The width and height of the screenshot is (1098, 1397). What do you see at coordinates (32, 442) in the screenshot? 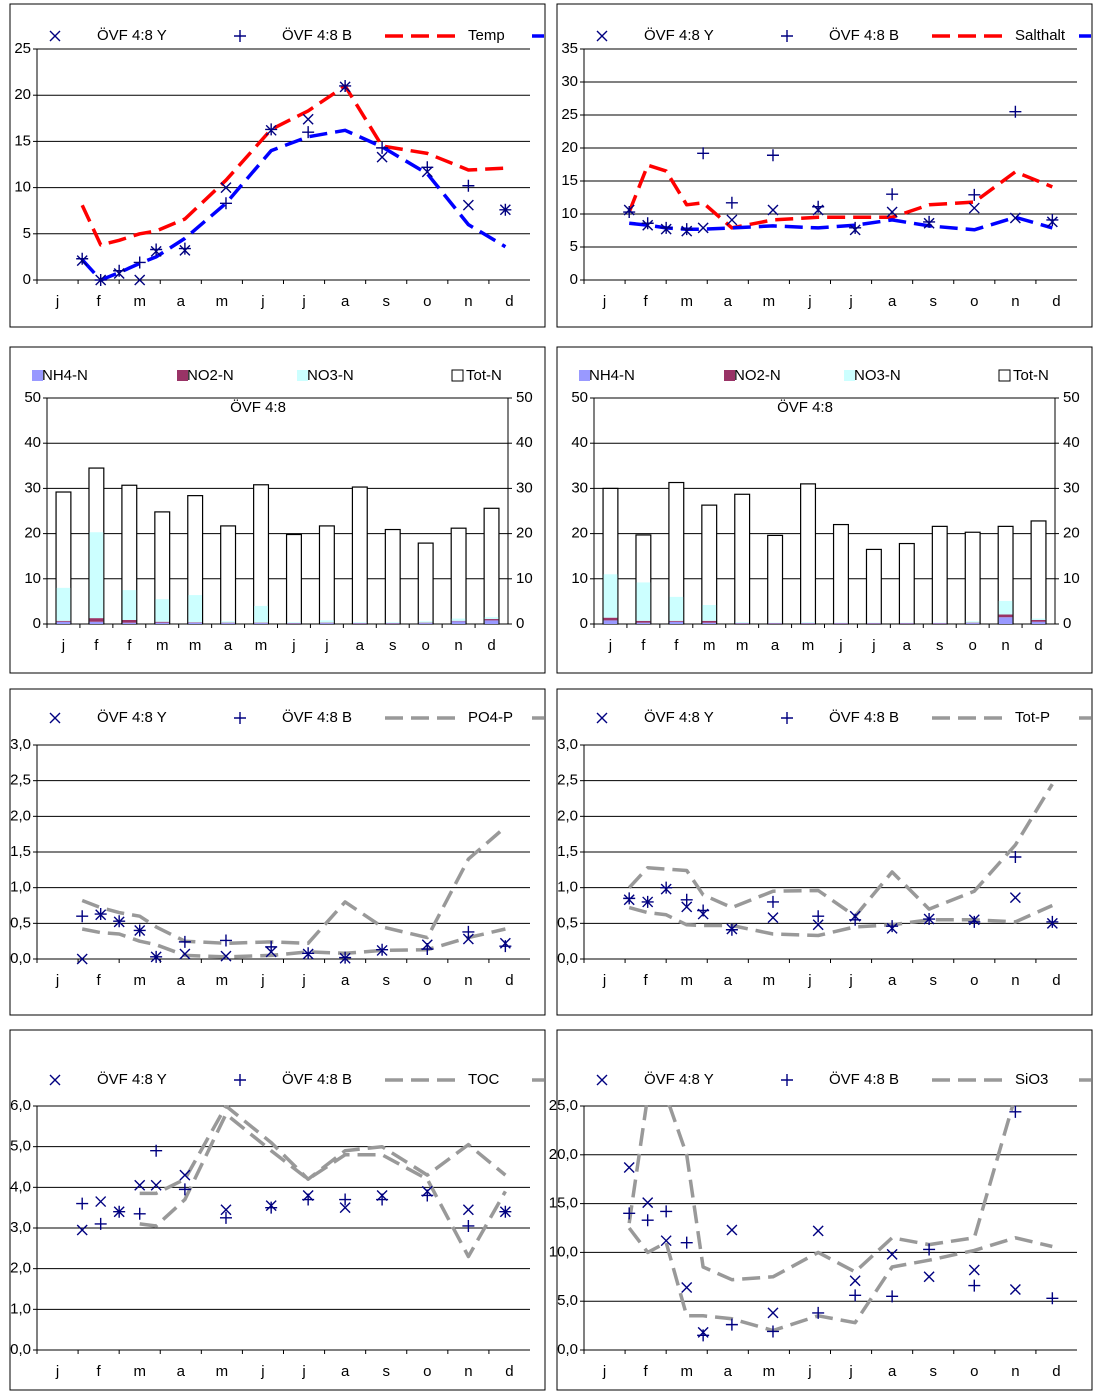
I see `y-tick-label: 40` at bounding box center [32, 442].